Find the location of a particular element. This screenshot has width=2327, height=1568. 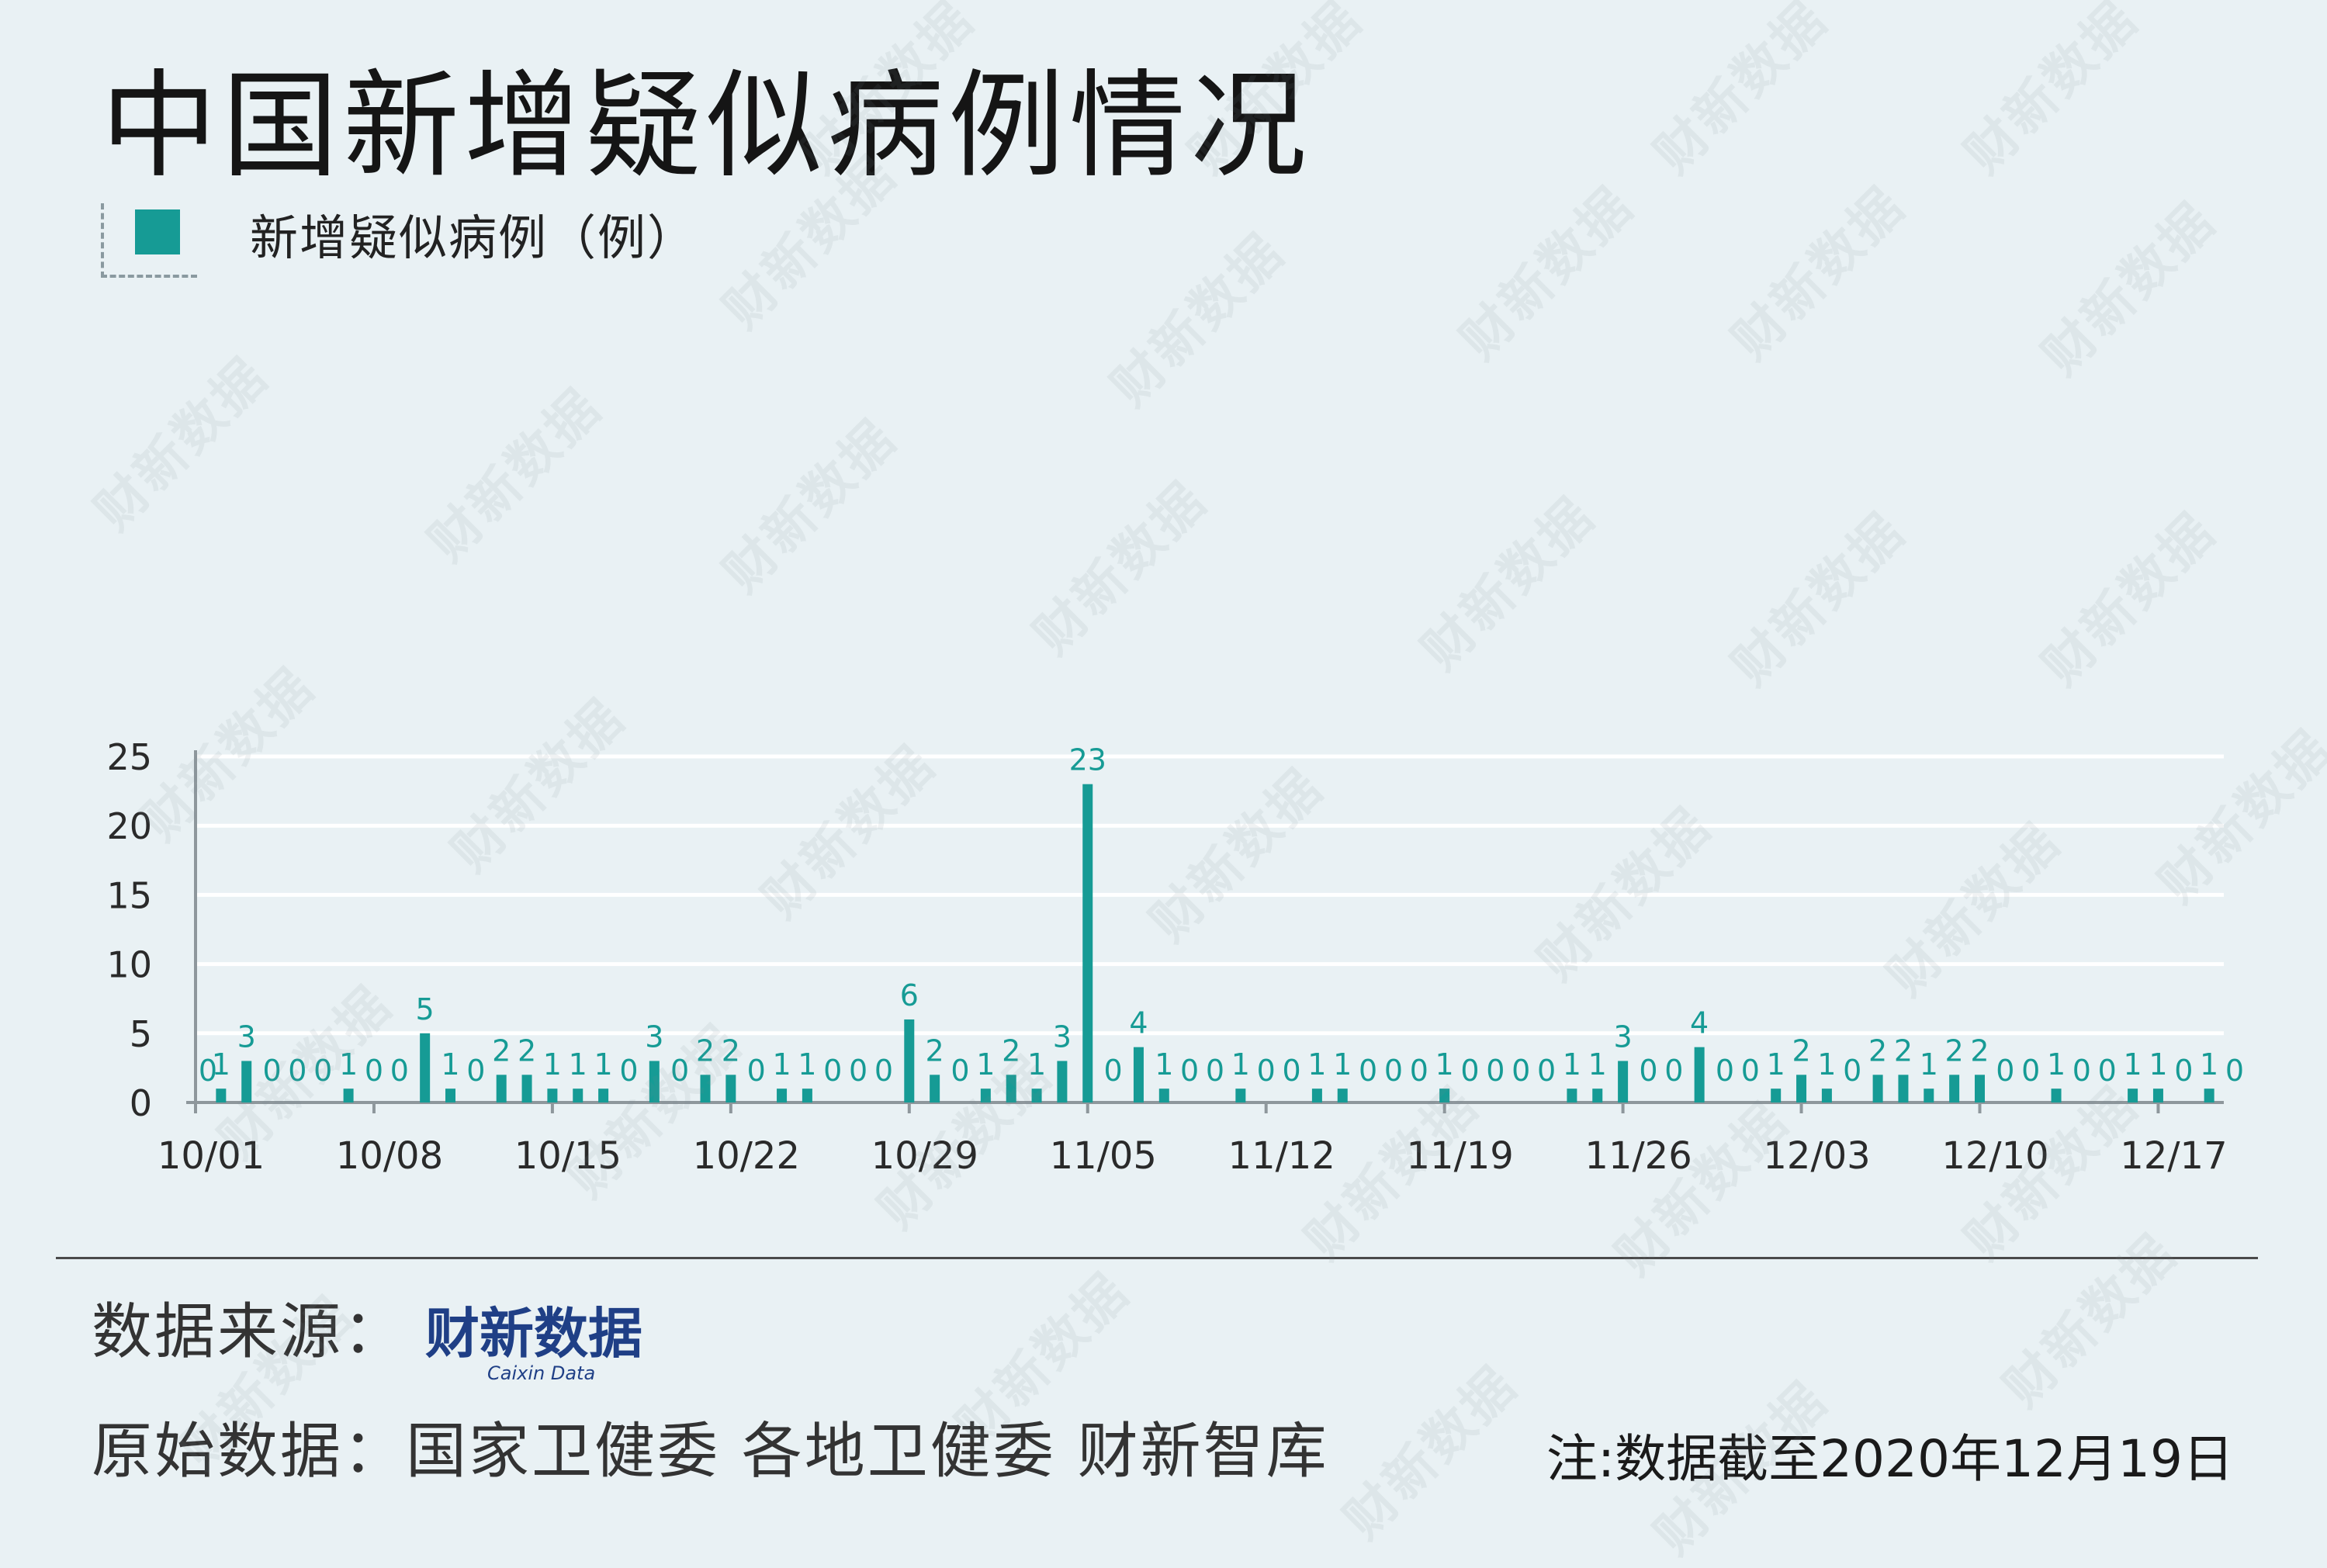

raw-data-label: 原始数据：国家卫健委 各地卫健委 财新智库 is located at coordinates (711, 1452).